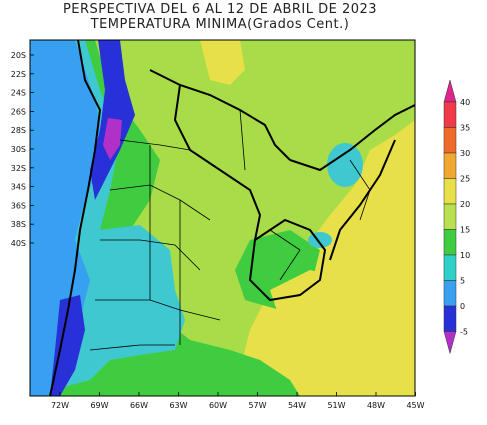 The height and width of the screenshot is (425, 487). Describe the element at coordinates (465, 128) in the screenshot. I see `legend-label: 35` at that location.